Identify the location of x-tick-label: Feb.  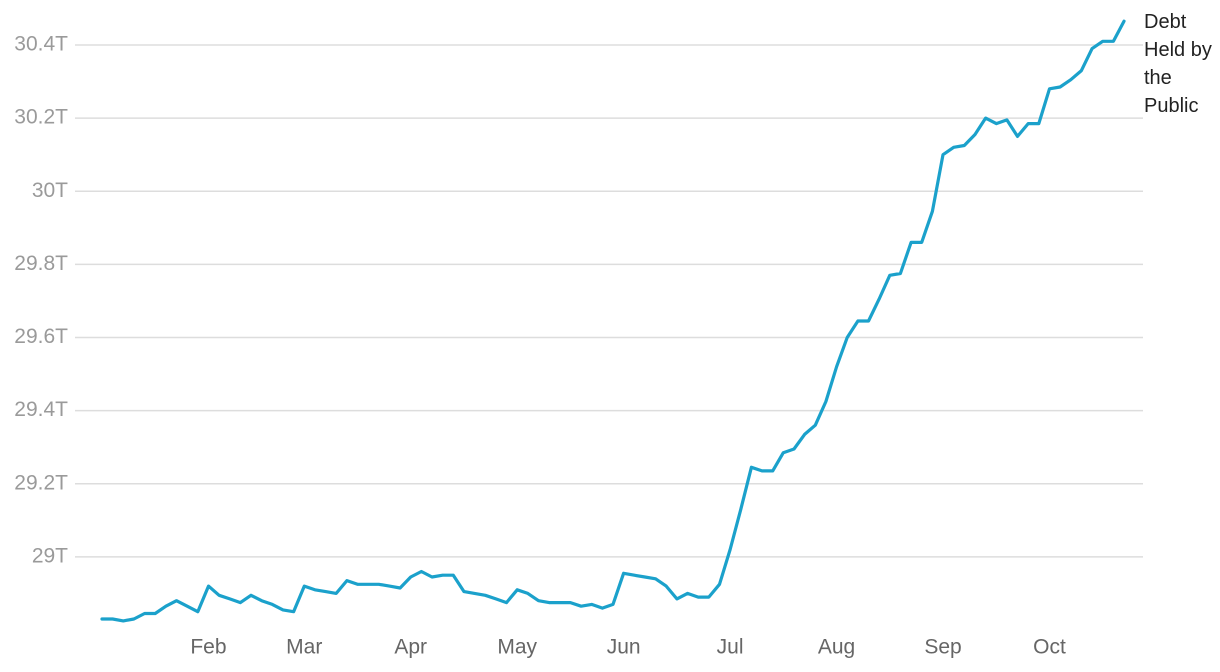
(208, 647).